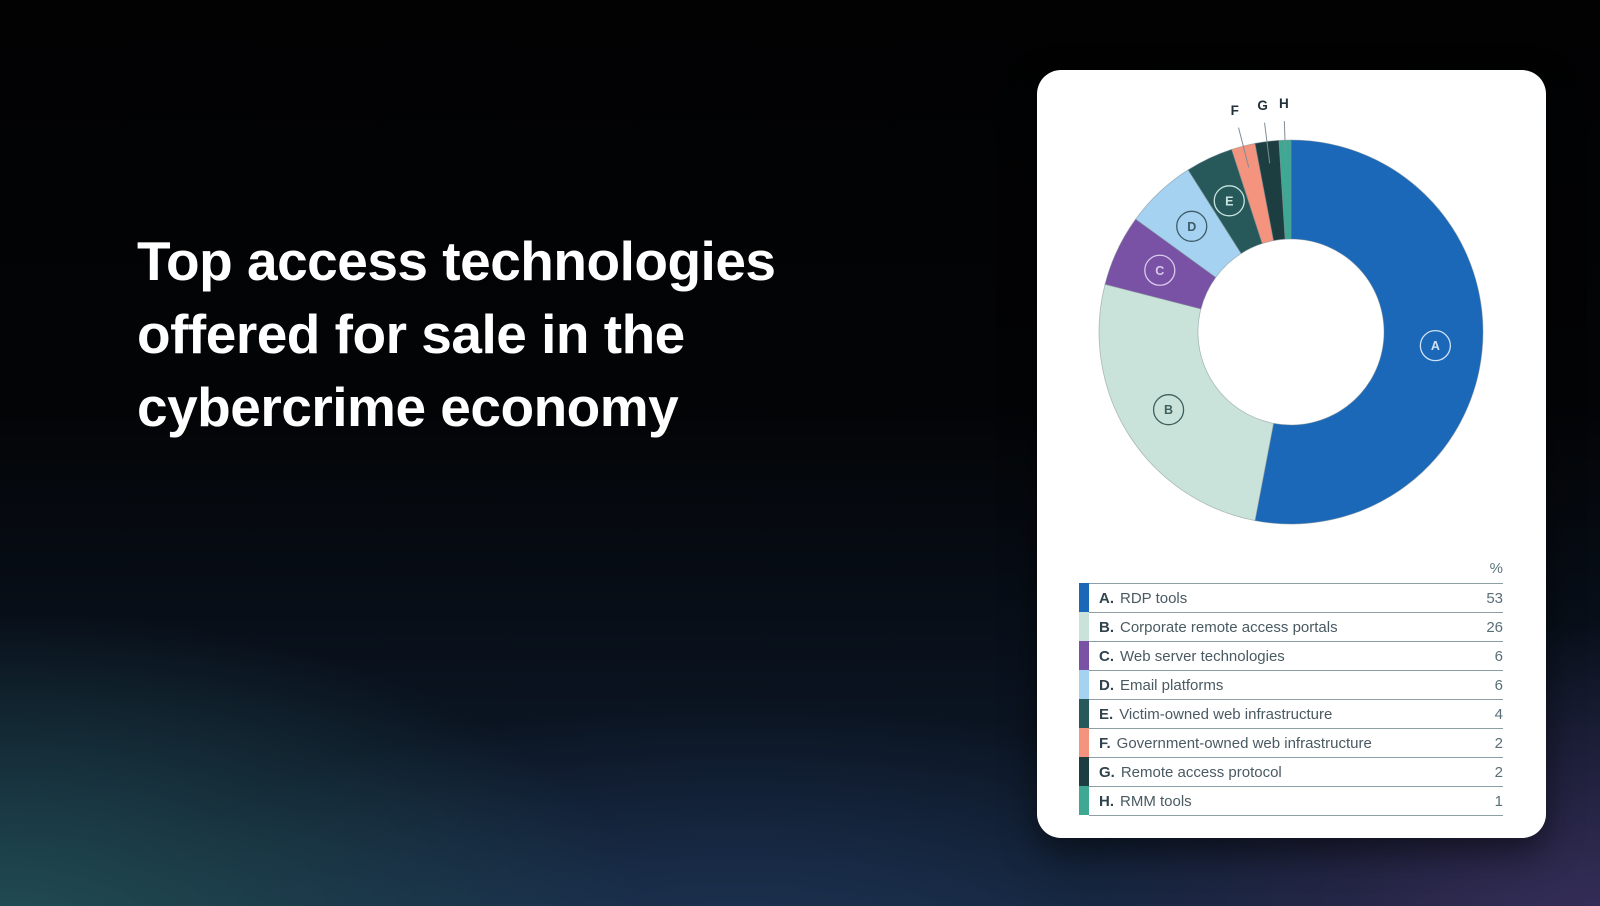 The image size is (1600, 906). I want to click on table-row-c: C. Web server technologies 6, so click(1291, 655).